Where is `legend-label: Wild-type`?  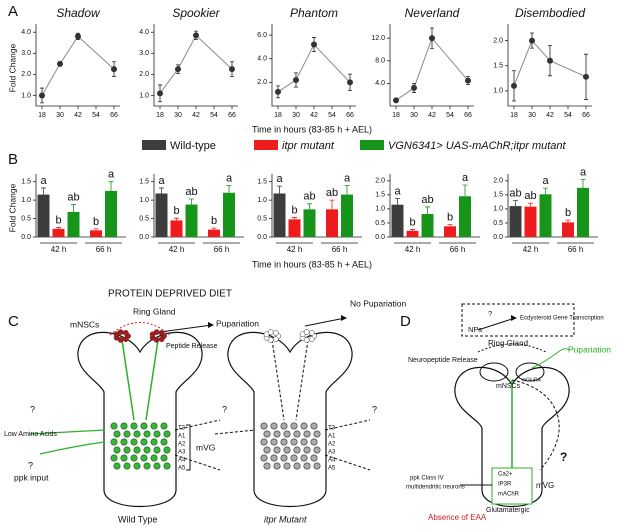 legend-label: Wild-type is located at coordinates (193, 146).